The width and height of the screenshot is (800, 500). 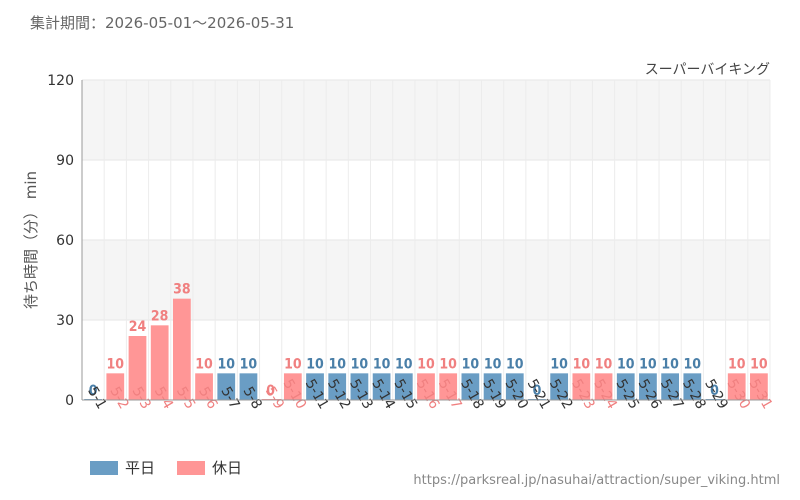 I want to click on value-label-5-3: 24, so click(x=138, y=327).